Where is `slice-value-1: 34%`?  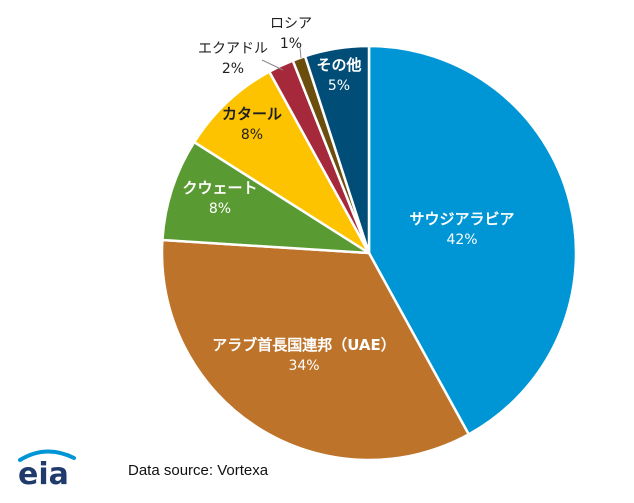
slice-value-1: 34% is located at coordinates (303, 366).